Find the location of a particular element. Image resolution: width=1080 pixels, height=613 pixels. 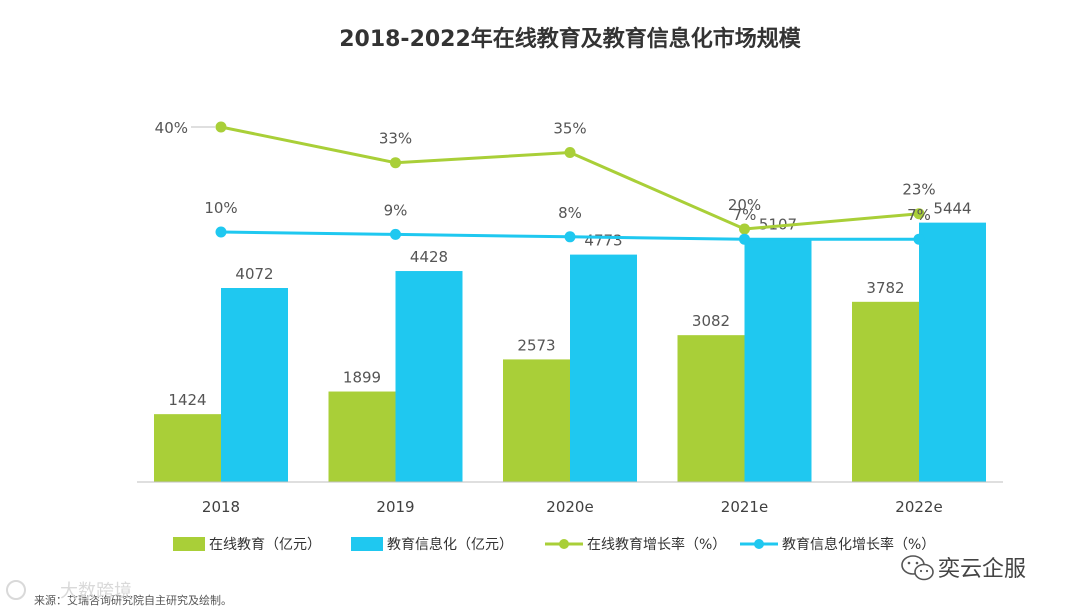

bar-value-label: 1424 is located at coordinates (187, 400).